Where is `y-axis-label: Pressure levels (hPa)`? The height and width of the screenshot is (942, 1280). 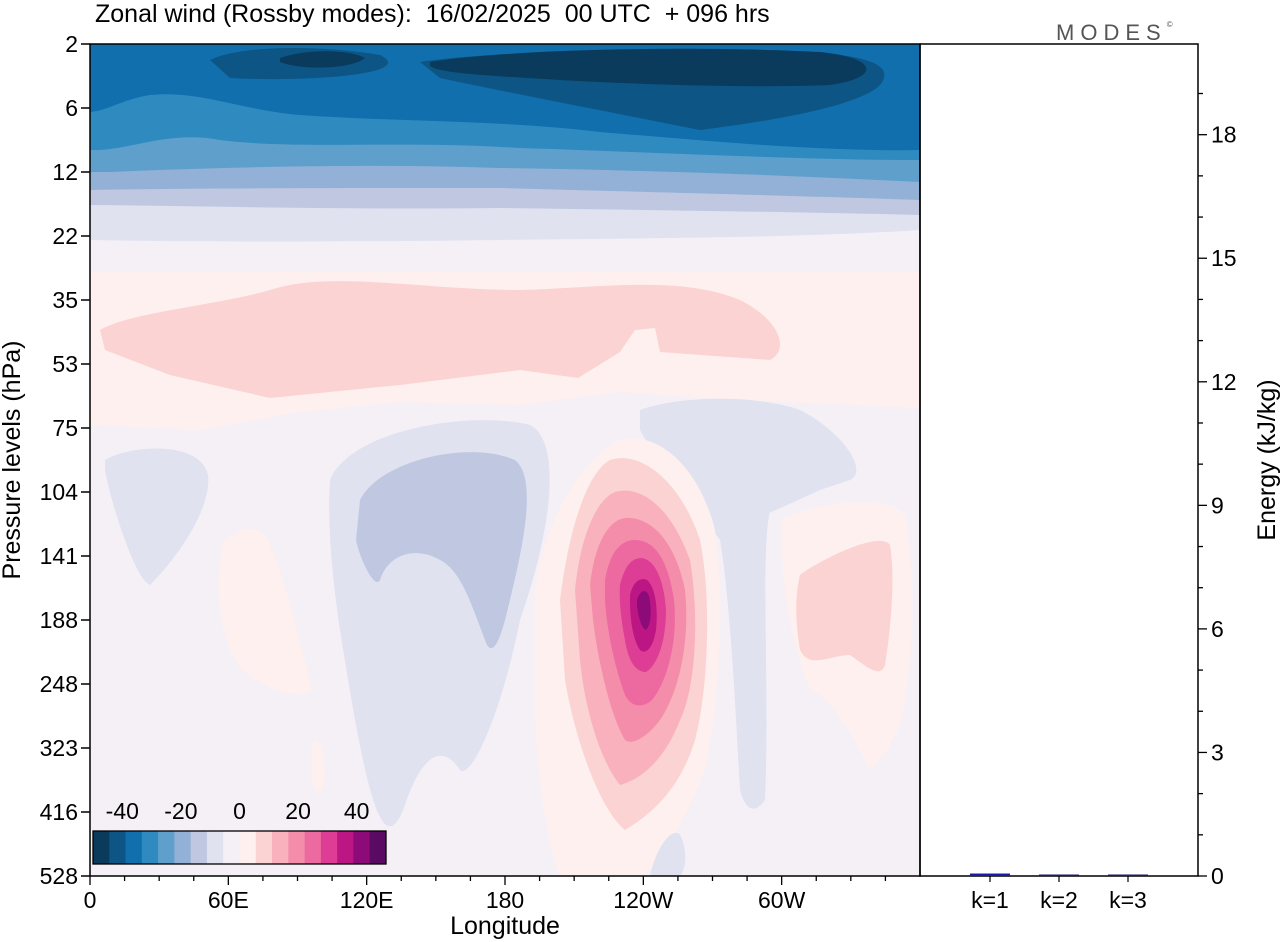 y-axis-label: Pressure levels (hPa) is located at coordinates (13, 460).